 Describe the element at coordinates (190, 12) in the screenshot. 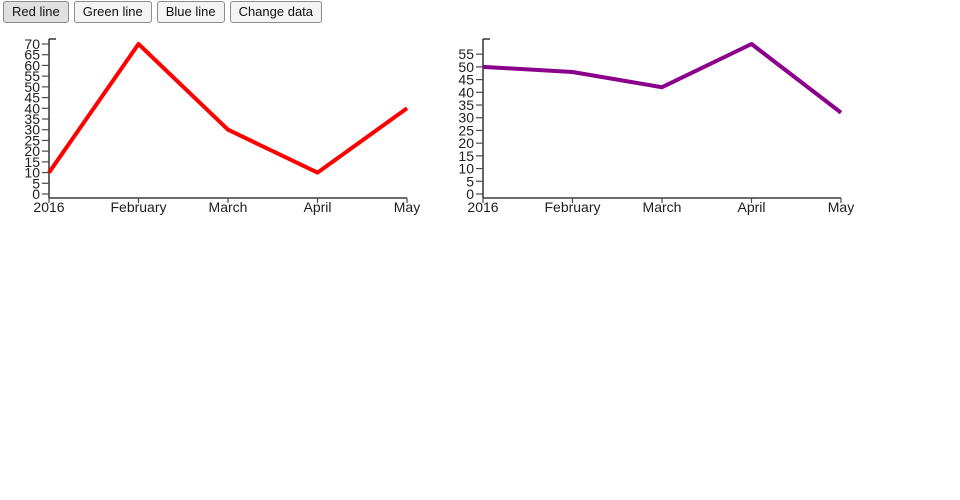

I see `blue-line-button: Blue line` at that location.